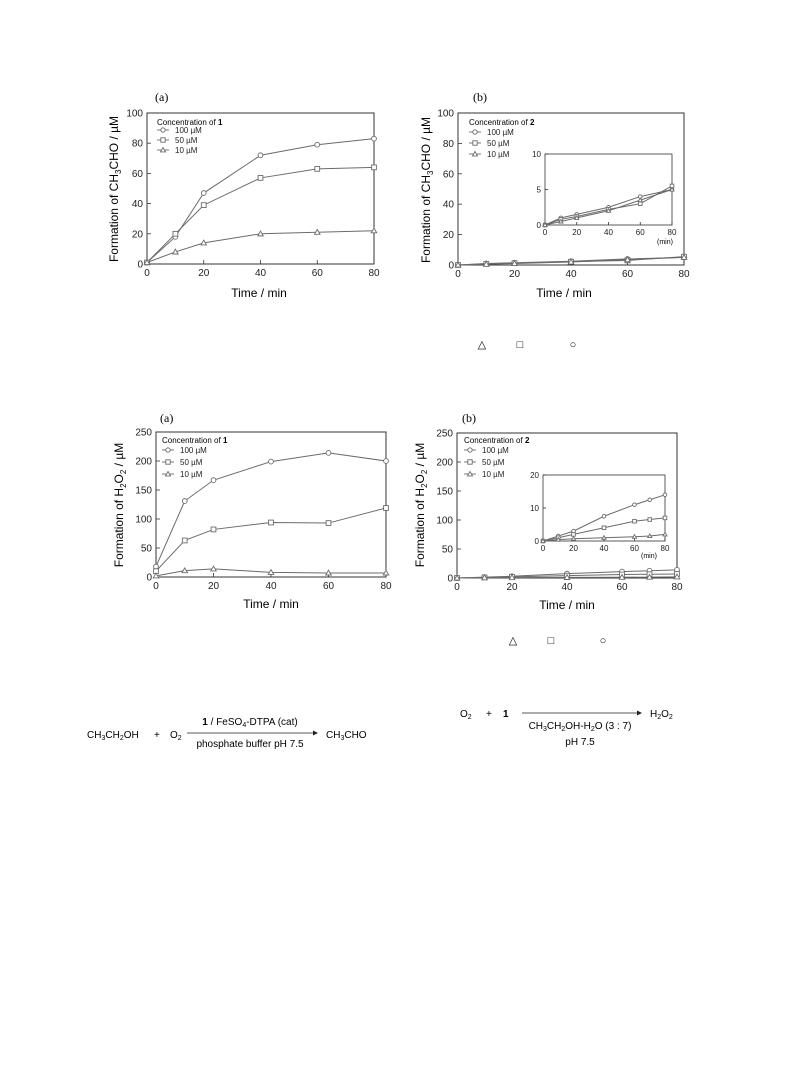 This screenshot has height=1073, width=793. What do you see at coordinates (444, 492) in the screenshot?
I see `y-tick-label: 150` at bounding box center [444, 492].